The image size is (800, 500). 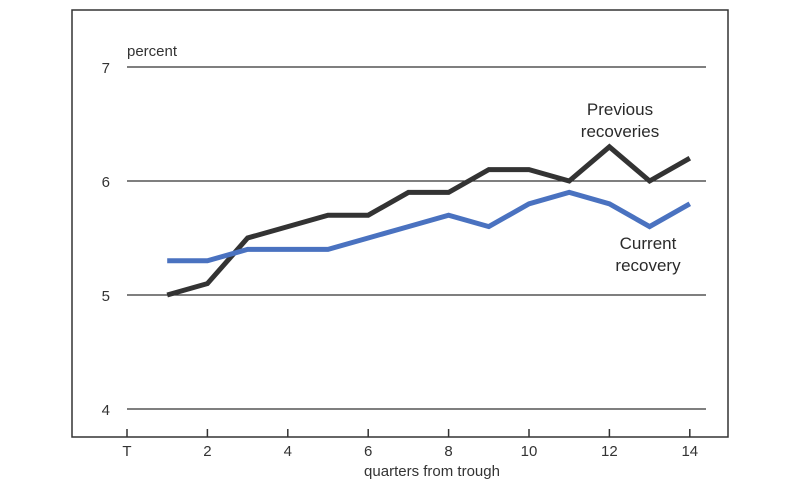 I want to click on y-tick-label-4: 4, so click(x=106, y=410).